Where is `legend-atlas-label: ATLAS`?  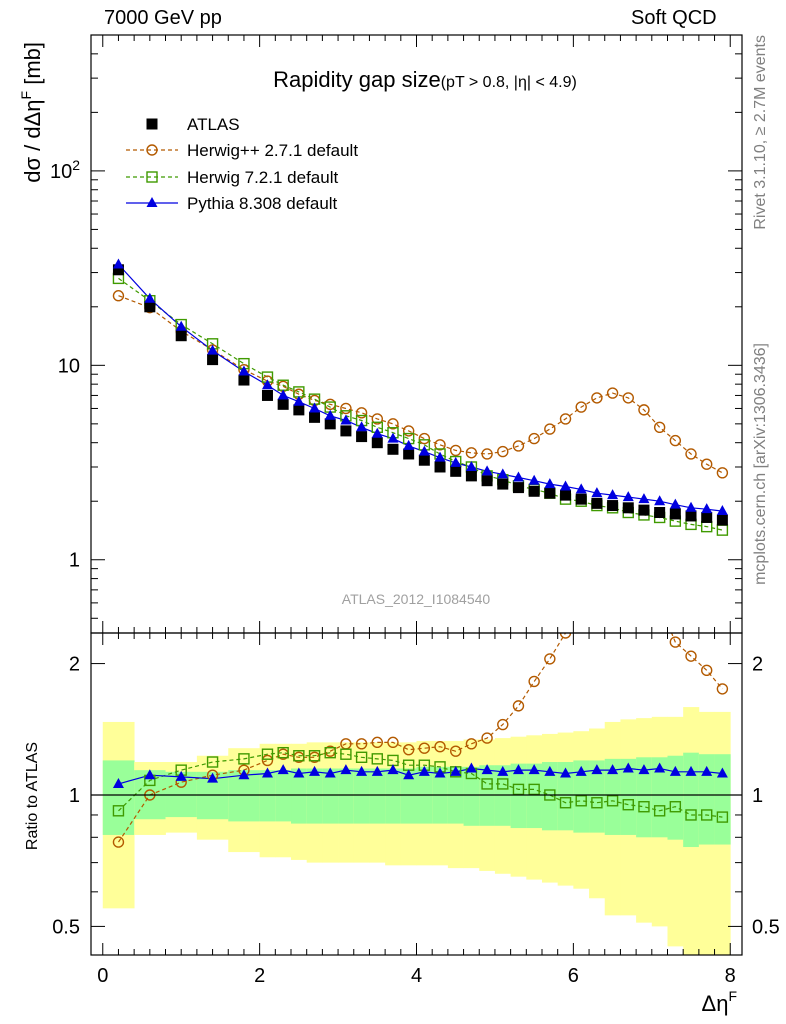 legend-atlas-label: ATLAS is located at coordinates (213, 124).